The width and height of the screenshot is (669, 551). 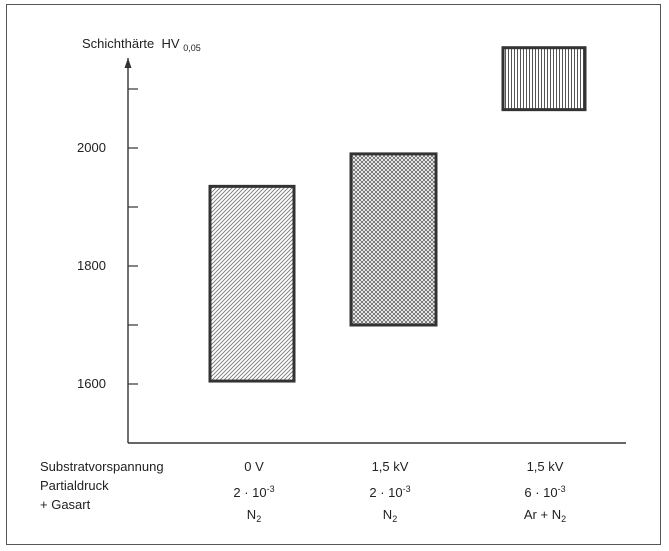 I want to click on column-3-gas: Ar + N2, so click(x=545, y=515).